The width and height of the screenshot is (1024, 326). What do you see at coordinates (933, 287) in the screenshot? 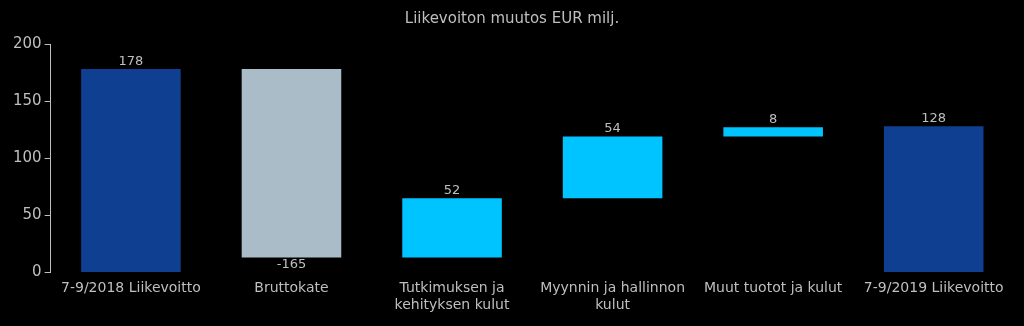
I see `x-tick-label: 7-9/2019 Liikevoitto` at bounding box center [933, 287].